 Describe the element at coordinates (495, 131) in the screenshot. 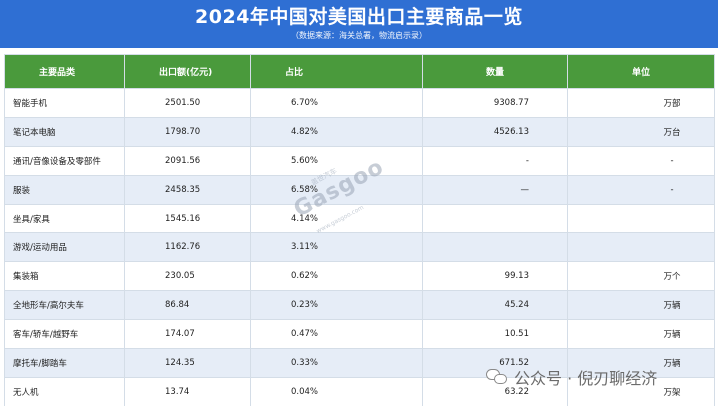

I see `cell-quantity: 4526.13` at that location.